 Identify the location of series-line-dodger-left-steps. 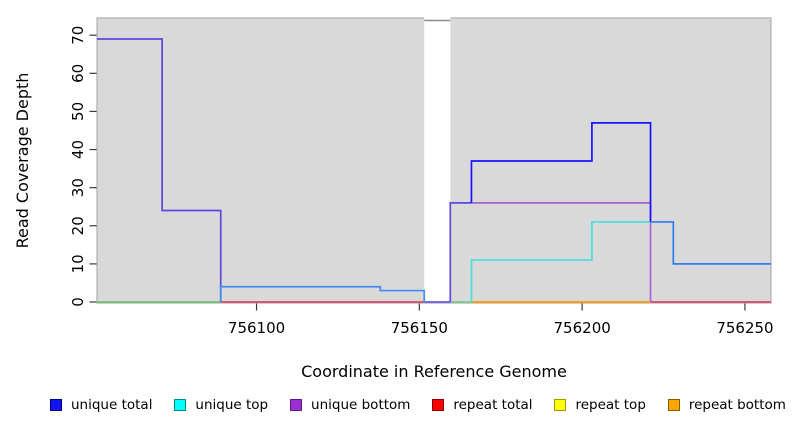
(322, 293).